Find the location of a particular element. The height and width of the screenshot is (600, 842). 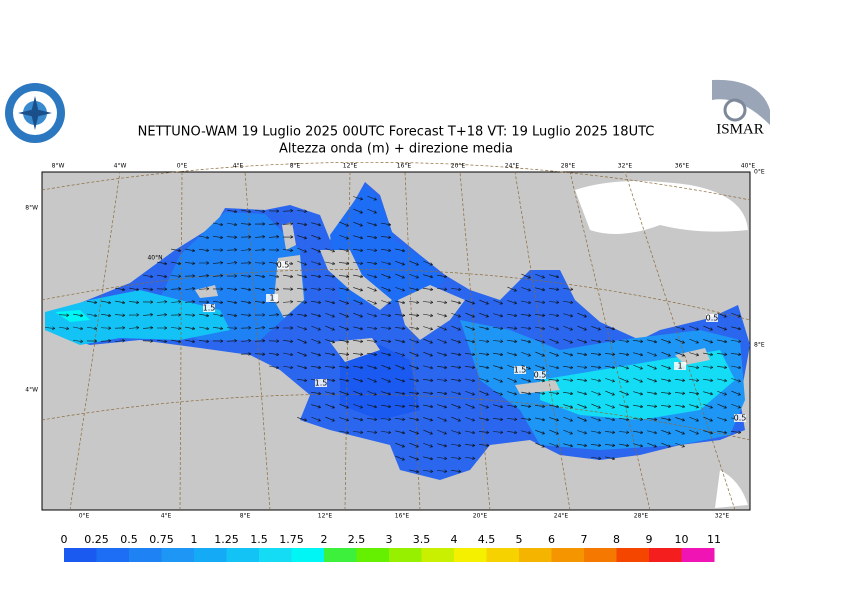

logo-right: ISMAR is located at coordinates (740, 109).